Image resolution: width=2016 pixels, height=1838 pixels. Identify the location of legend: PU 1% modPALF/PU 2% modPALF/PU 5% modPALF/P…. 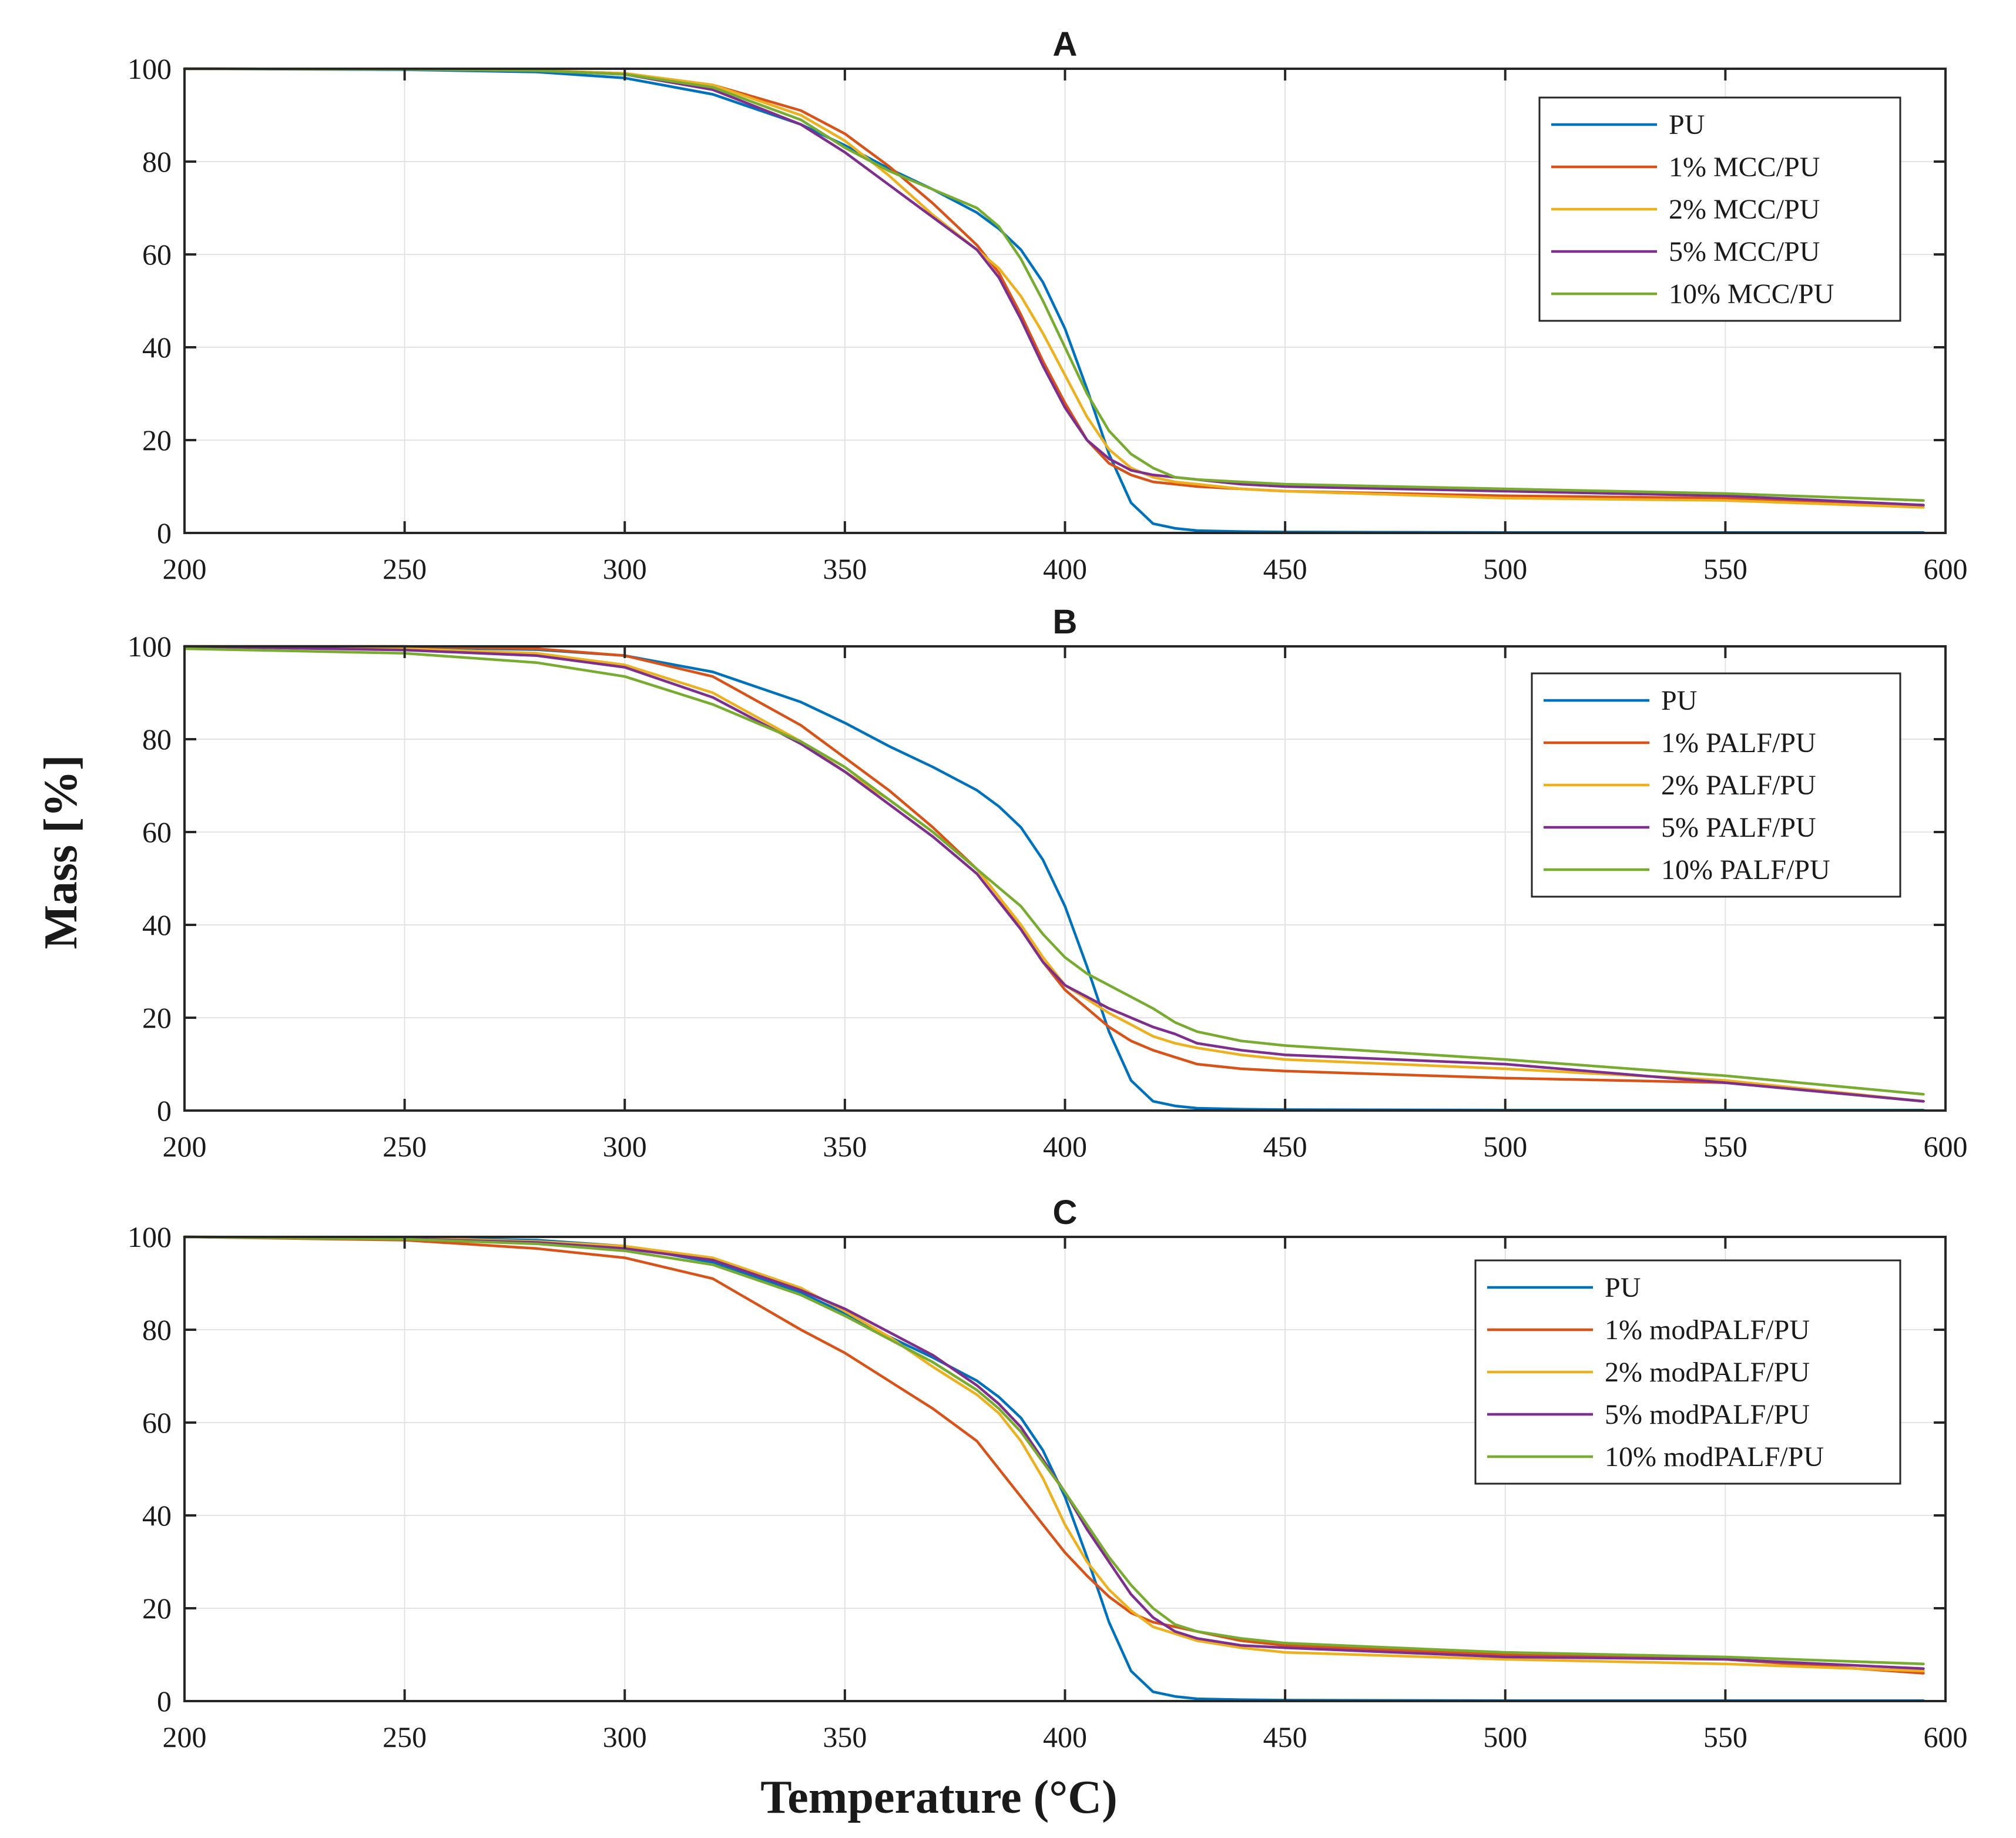
(1688, 1372).